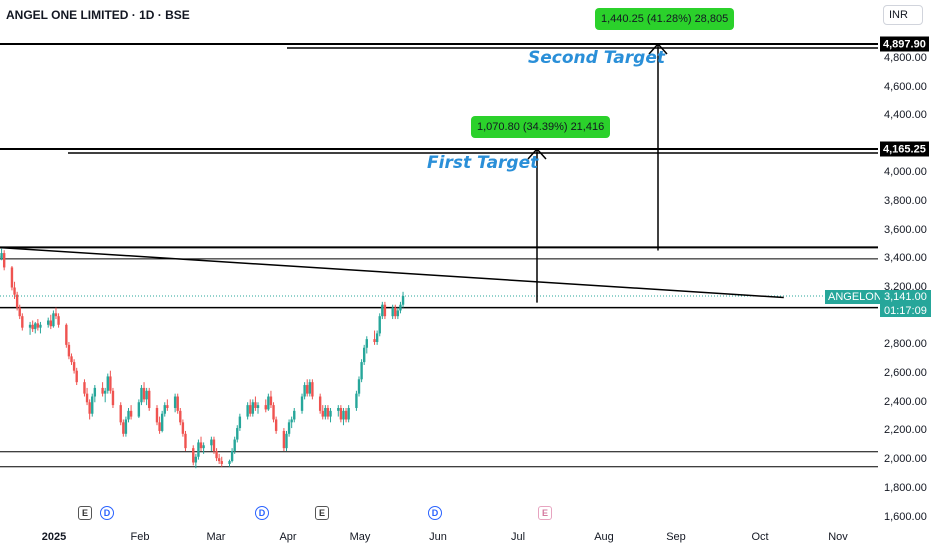  I want to click on symbol-tag: ANGELONE, so click(859, 297).